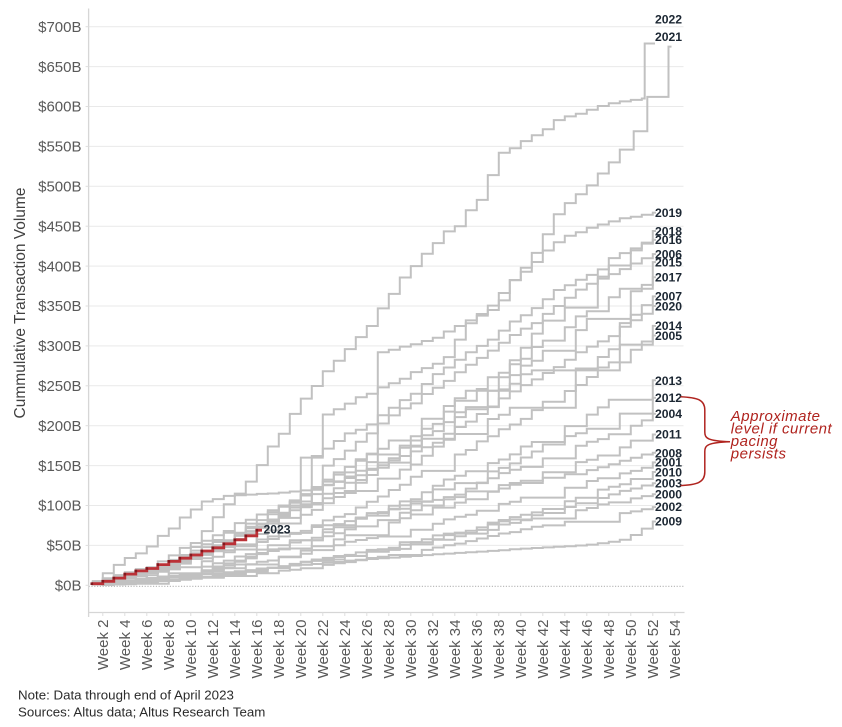 The height and width of the screenshot is (727, 842). Describe the element at coordinates (668, 278) in the screenshot. I see `svg-text: 2017` at that location.